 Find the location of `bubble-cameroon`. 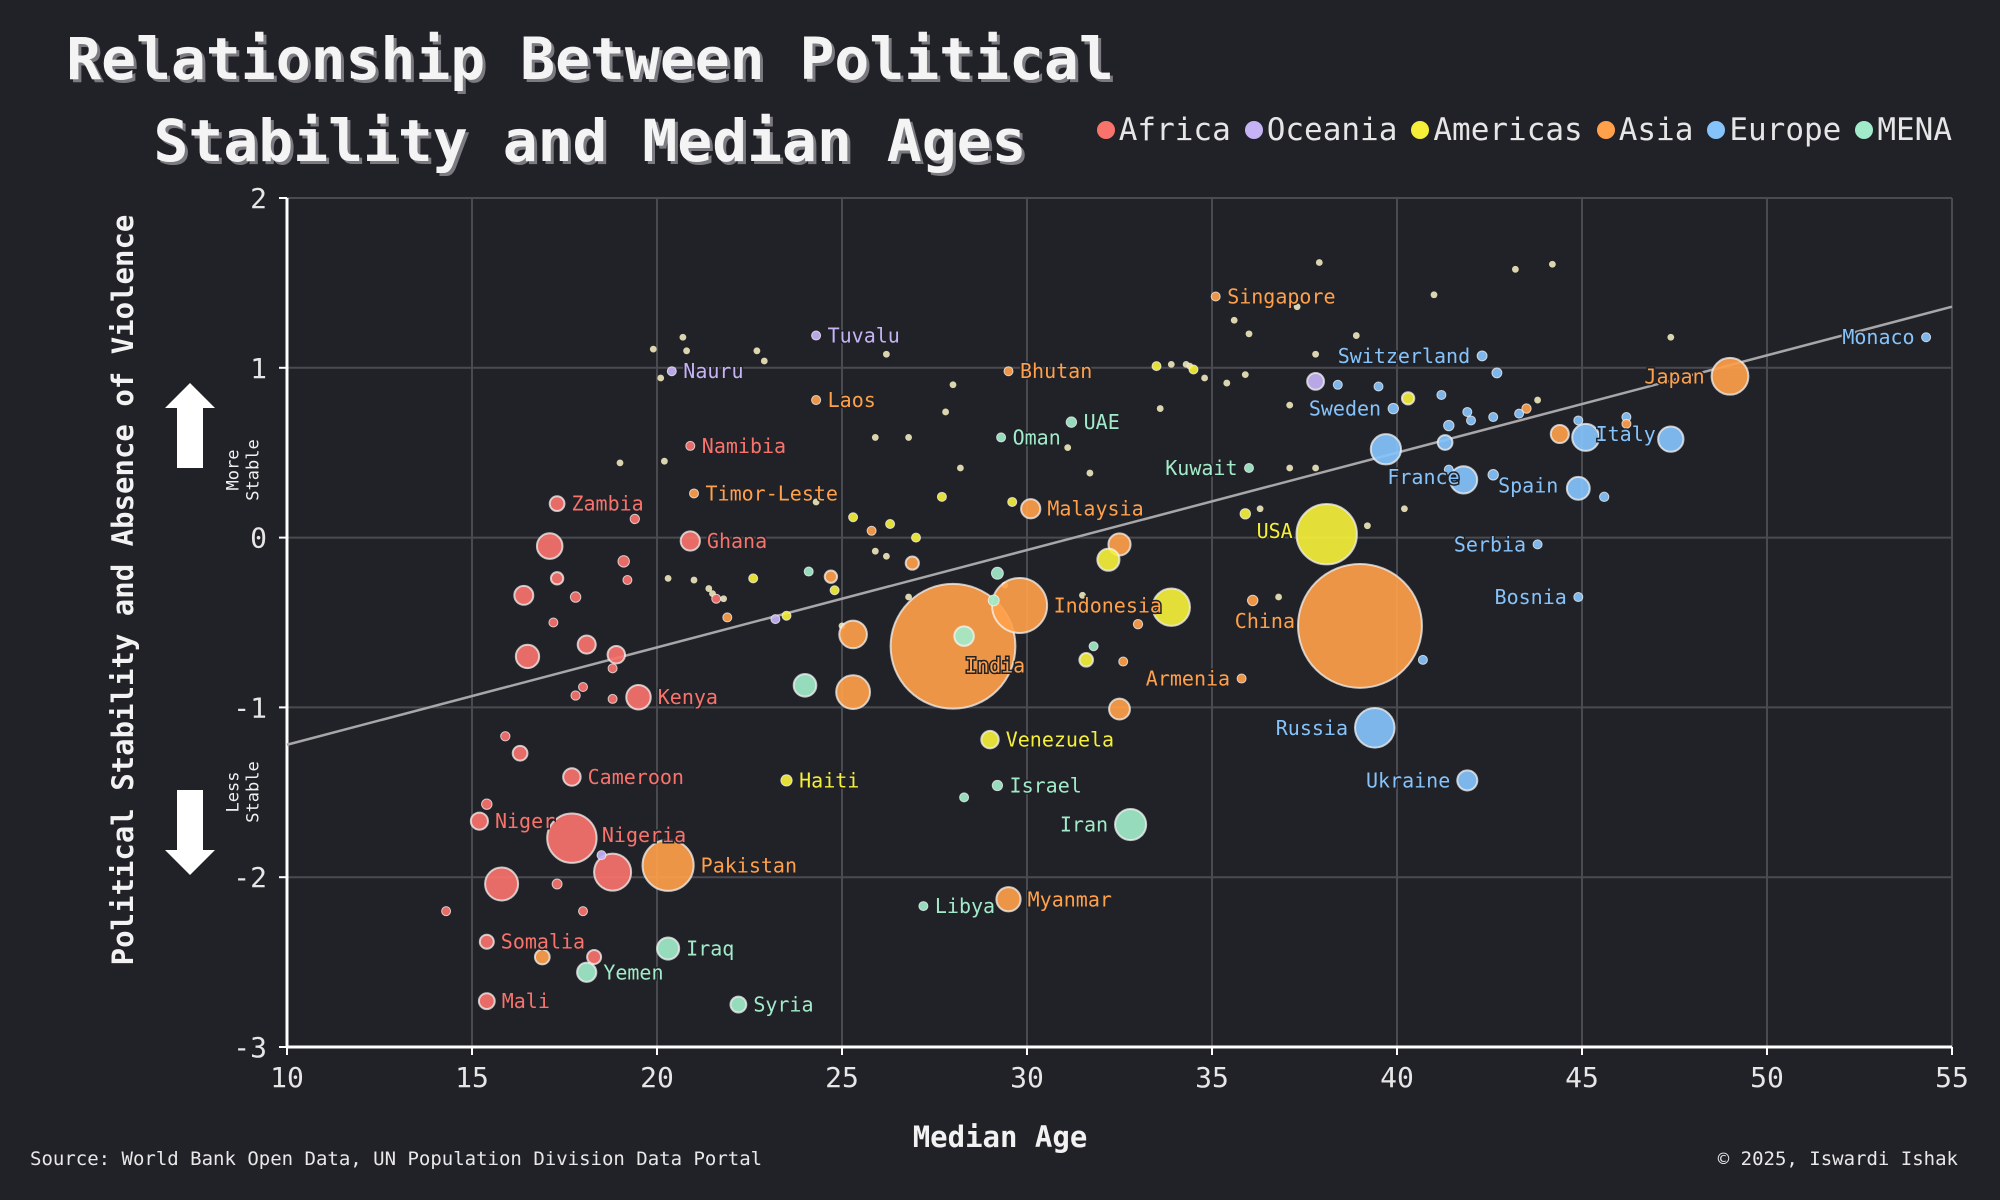

bubble-cameroon is located at coordinates (572, 777).